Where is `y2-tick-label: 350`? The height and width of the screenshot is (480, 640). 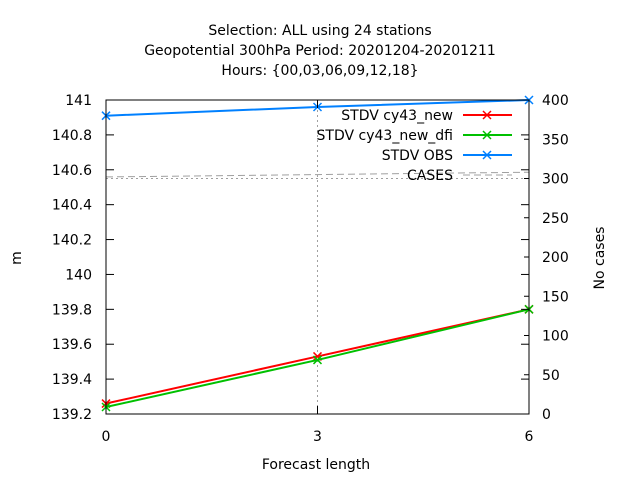 y2-tick-label: 350 is located at coordinates (555, 140).